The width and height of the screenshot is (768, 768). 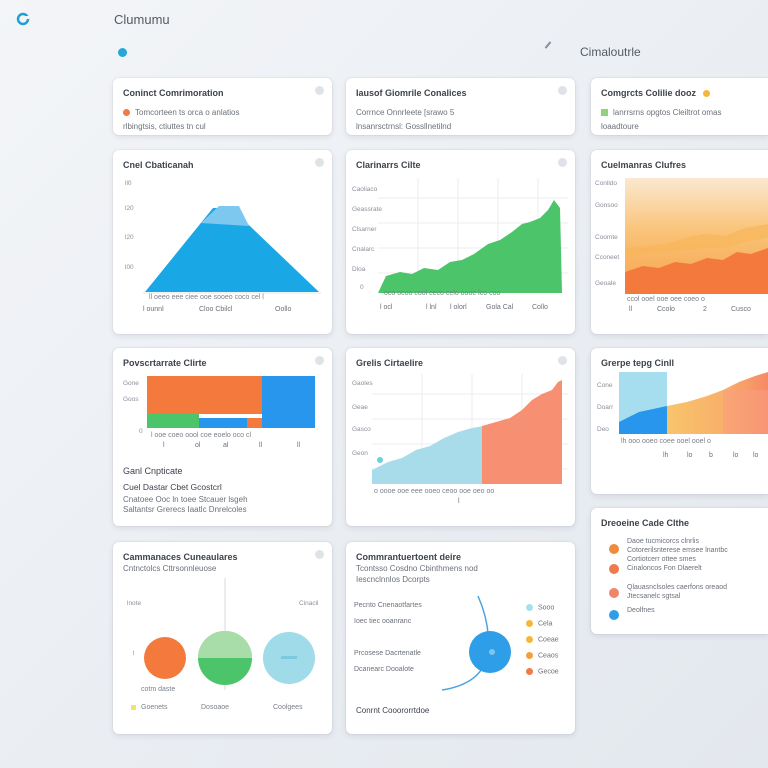 I want to click on x-tick: l ocl, so click(x=386, y=307).